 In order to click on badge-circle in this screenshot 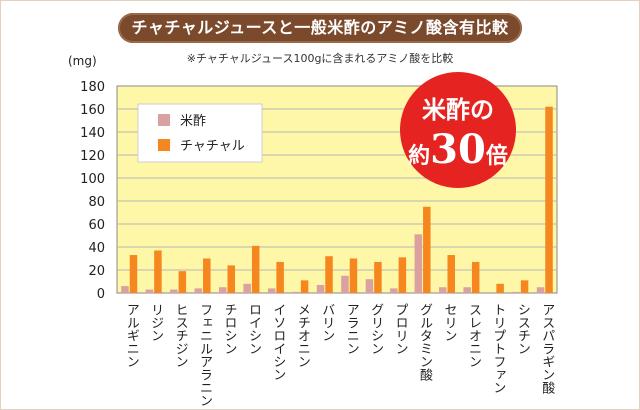, I will do `click(458, 130)`.